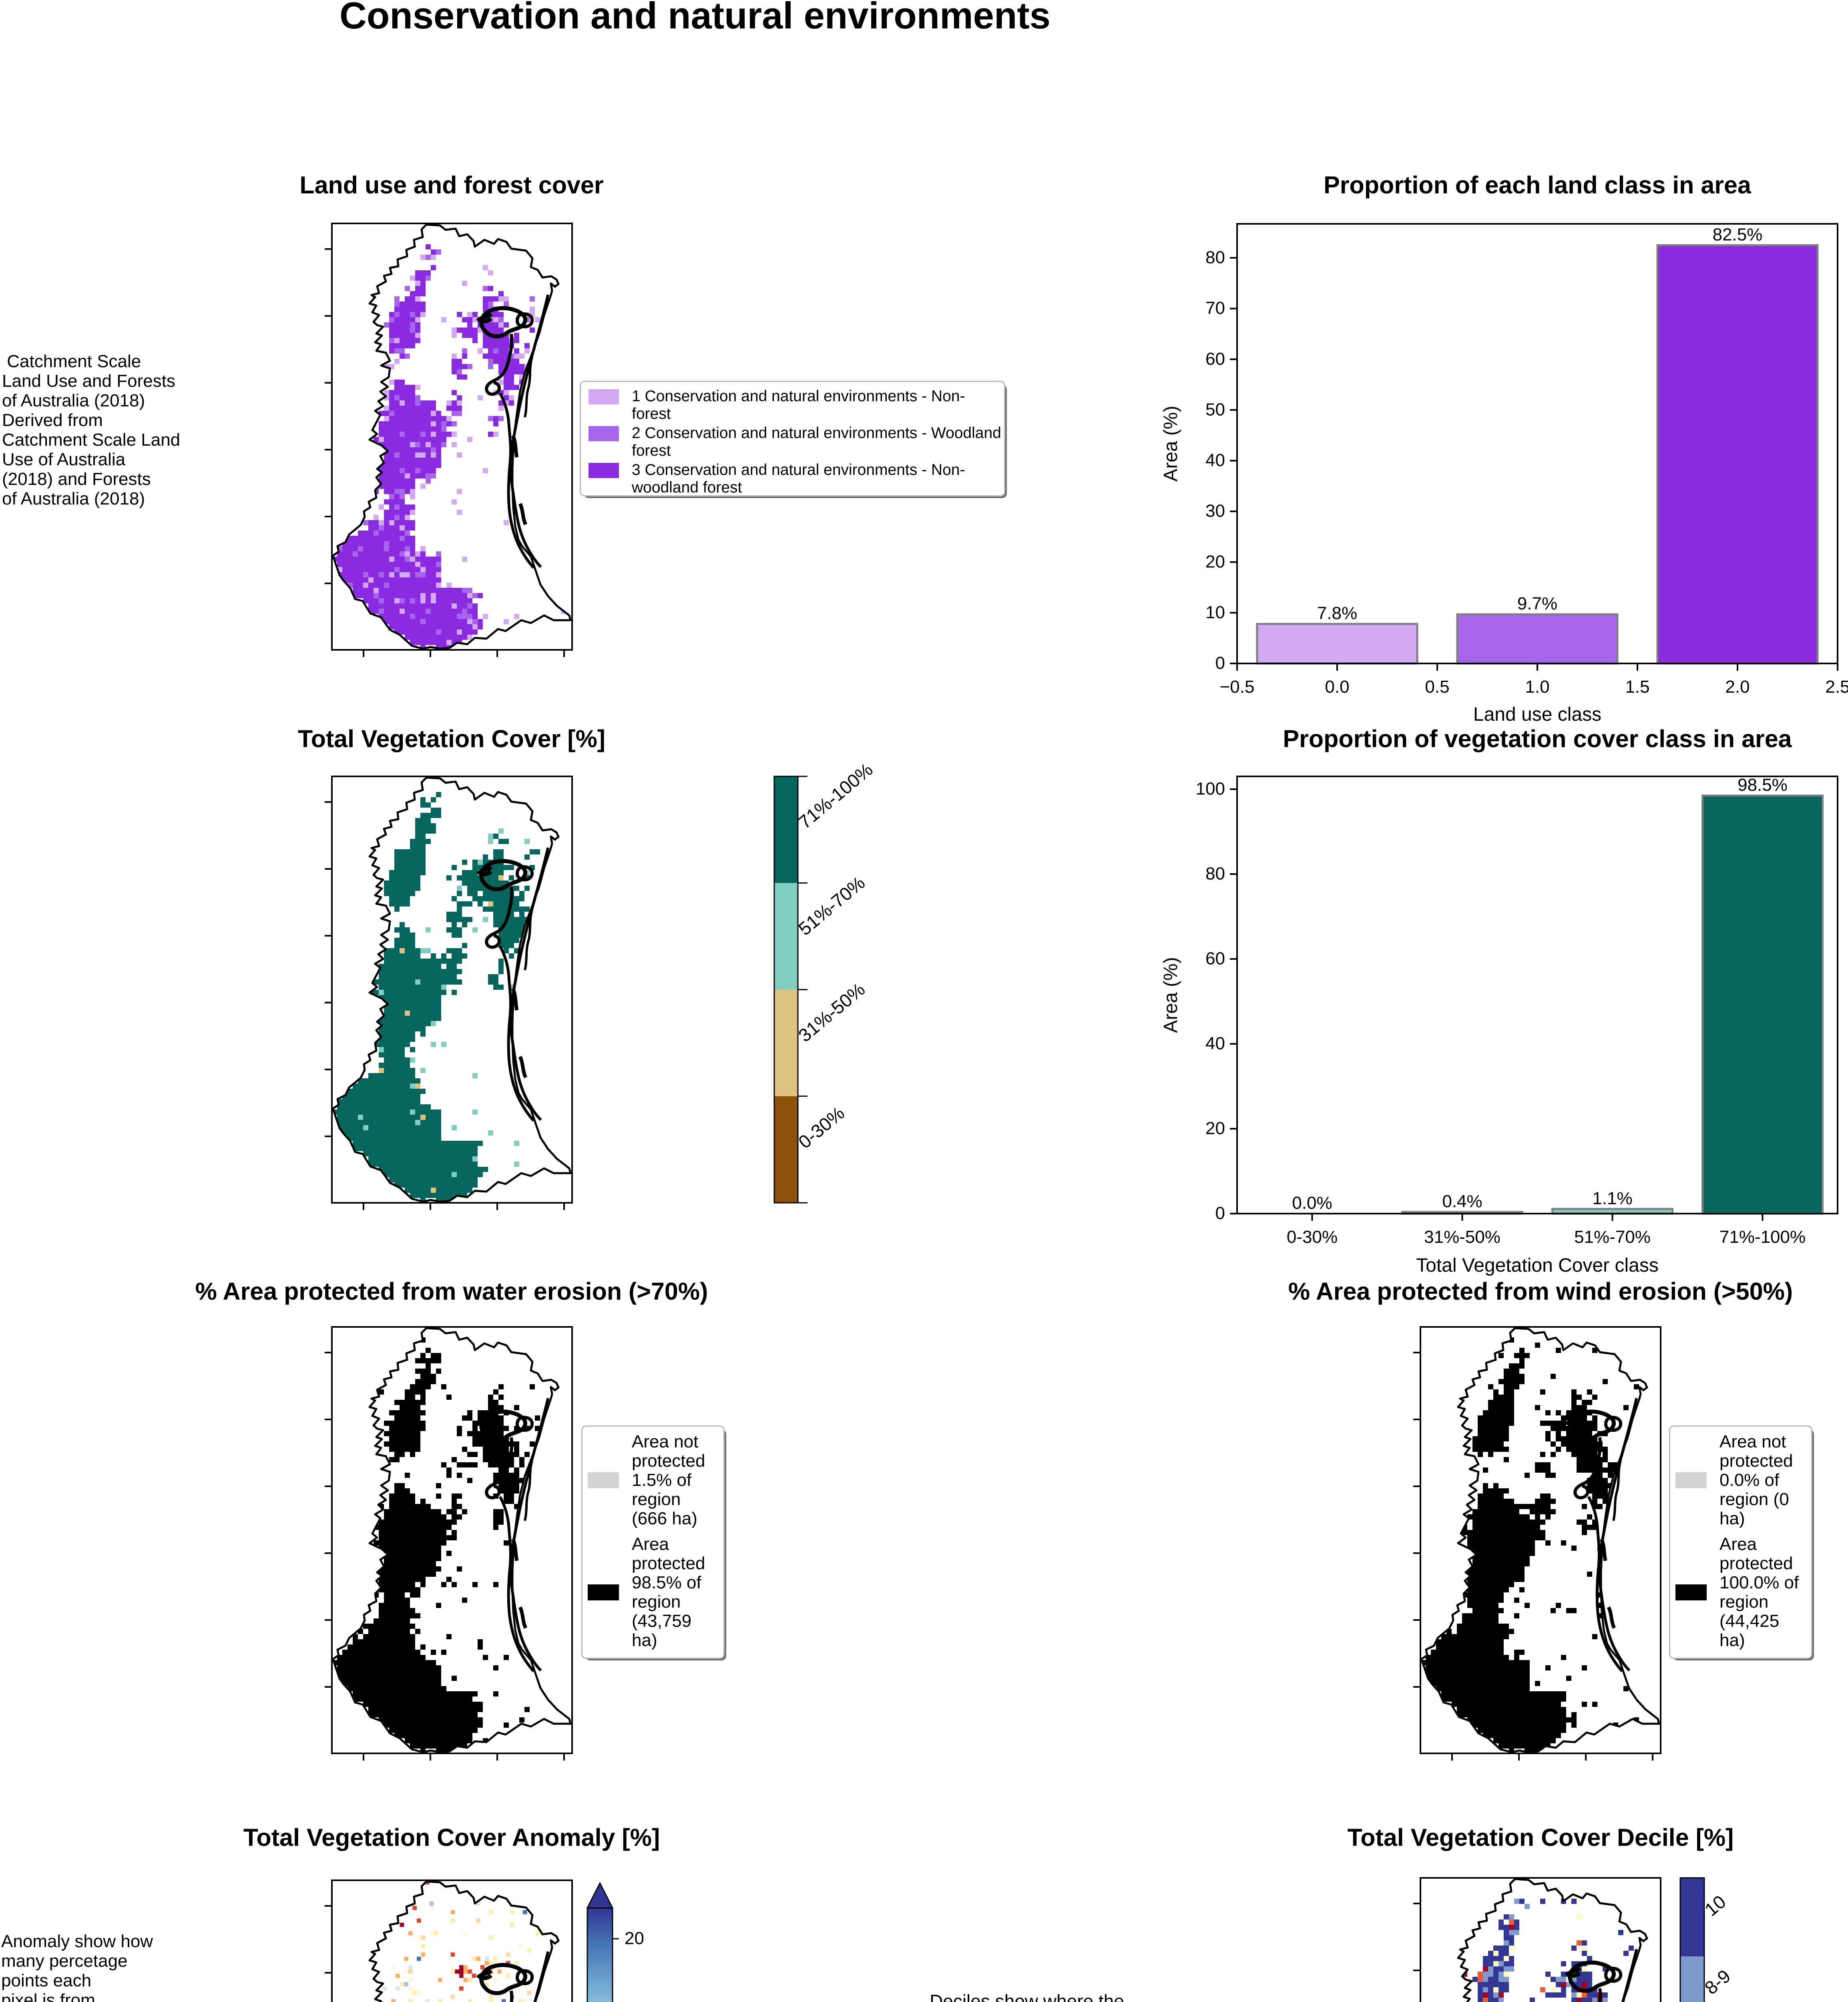 The height and width of the screenshot is (2002, 1848). Describe the element at coordinates (1637, 687) in the screenshot. I see `svg-text: 1.5` at that location.